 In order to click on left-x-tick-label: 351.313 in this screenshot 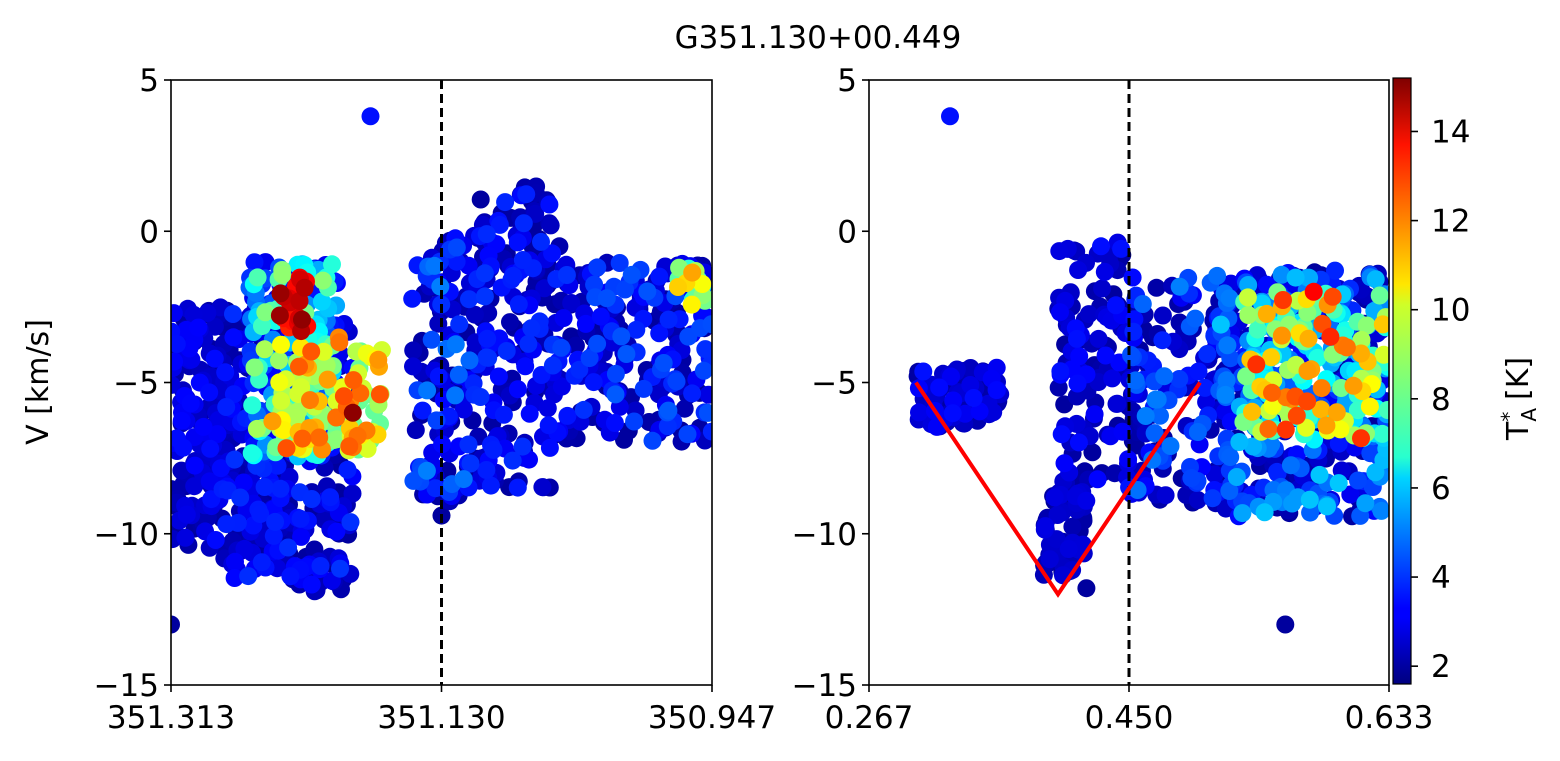, I will do `click(171, 718)`.